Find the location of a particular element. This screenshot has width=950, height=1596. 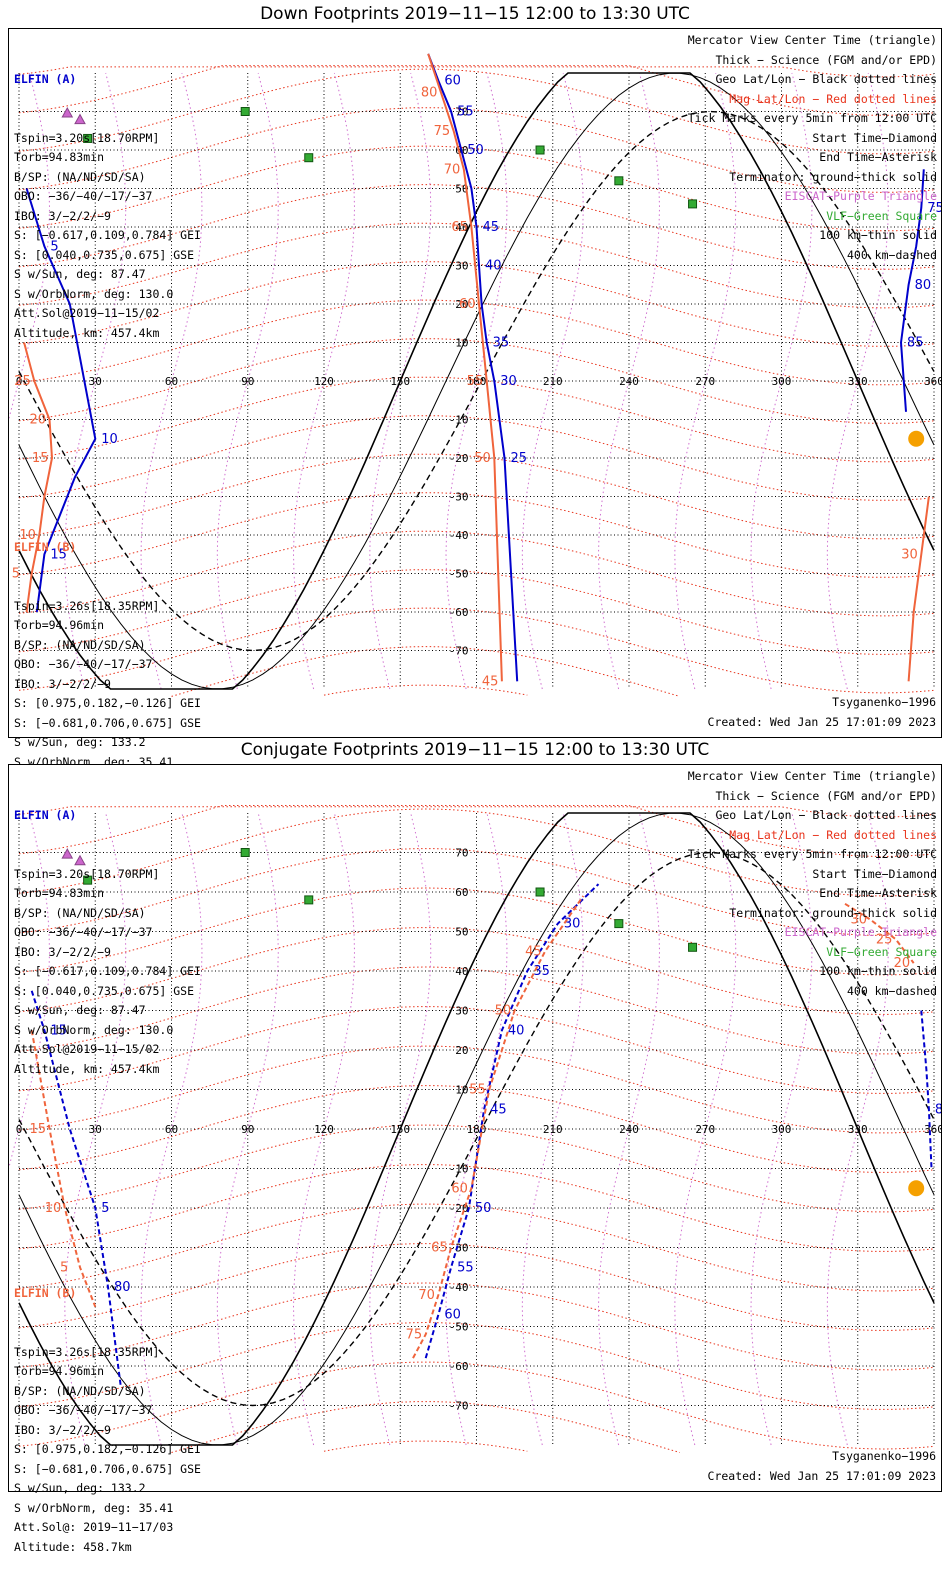

model-label: Tsyganenko−1996 is located at coordinates (884, 1456).